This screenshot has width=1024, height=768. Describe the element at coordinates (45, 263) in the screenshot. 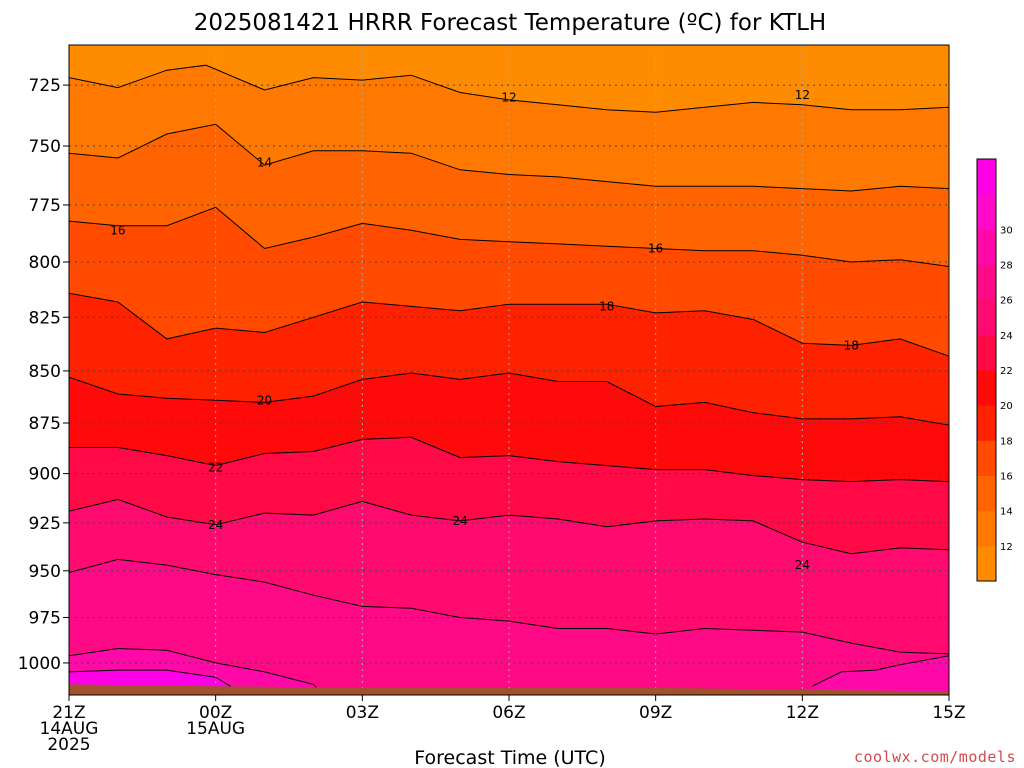

I see `y-tick-label: 800` at that location.